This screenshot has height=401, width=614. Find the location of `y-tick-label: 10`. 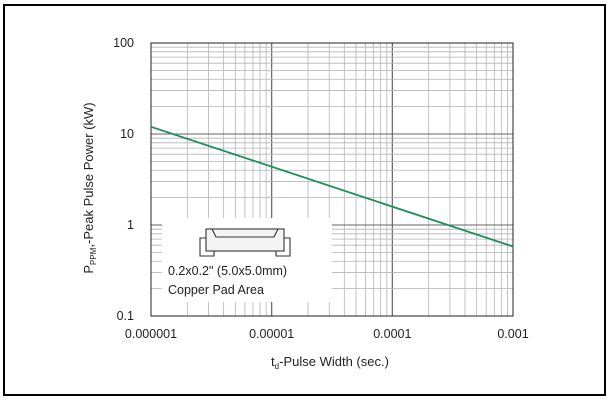

y-tick-label: 10 is located at coordinates (127, 134).